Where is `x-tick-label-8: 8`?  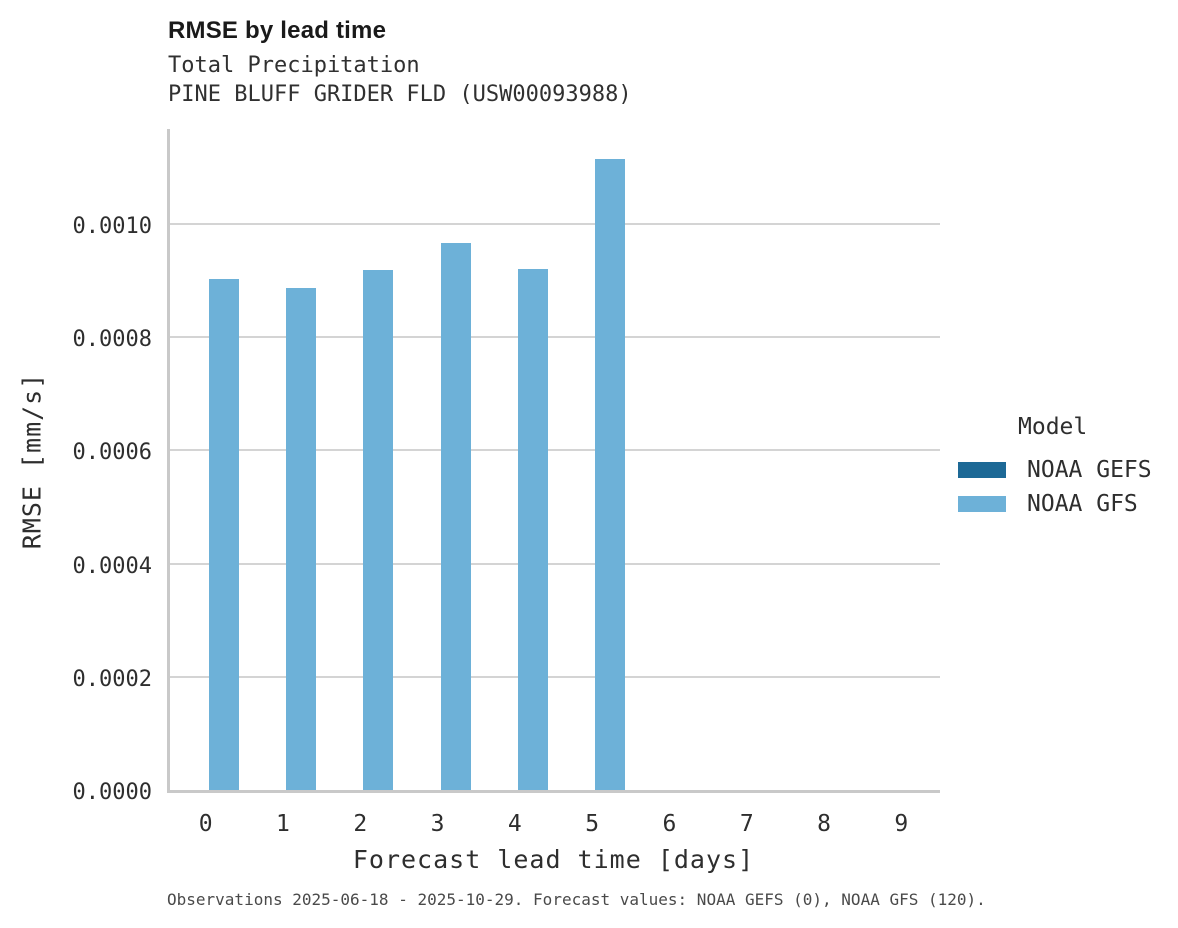 x-tick-label-8: 8 is located at coordinates (824, 824).